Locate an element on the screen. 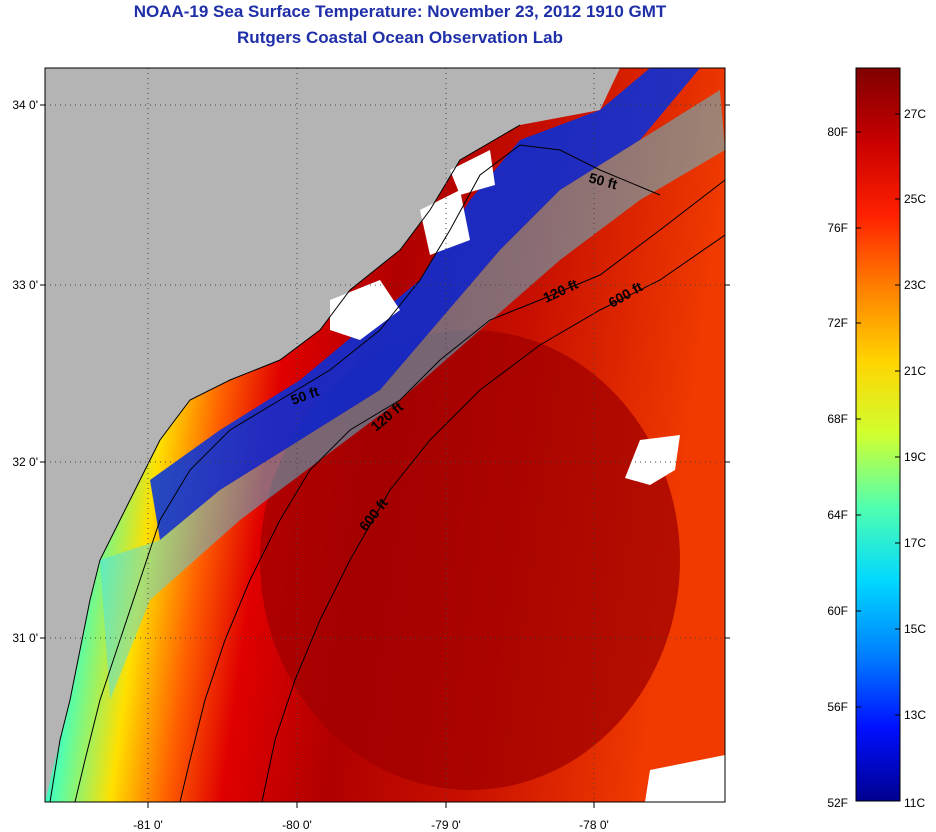 The width and height of the screenshot is (936, 832). colorbar-label-c: 21C is located at coordinates (915, 371).